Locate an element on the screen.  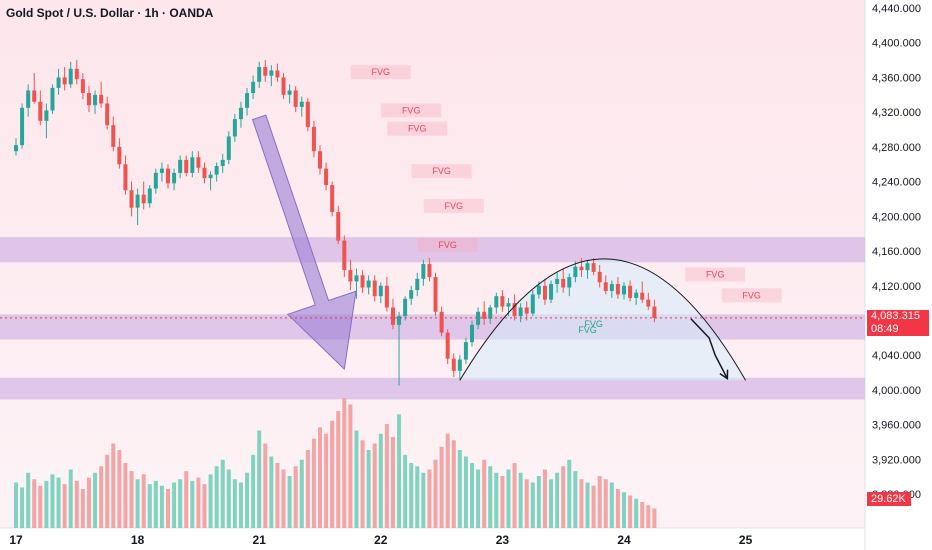
last-price-badge: 4,083.315 08:49 is located at coordinates (898, 323).